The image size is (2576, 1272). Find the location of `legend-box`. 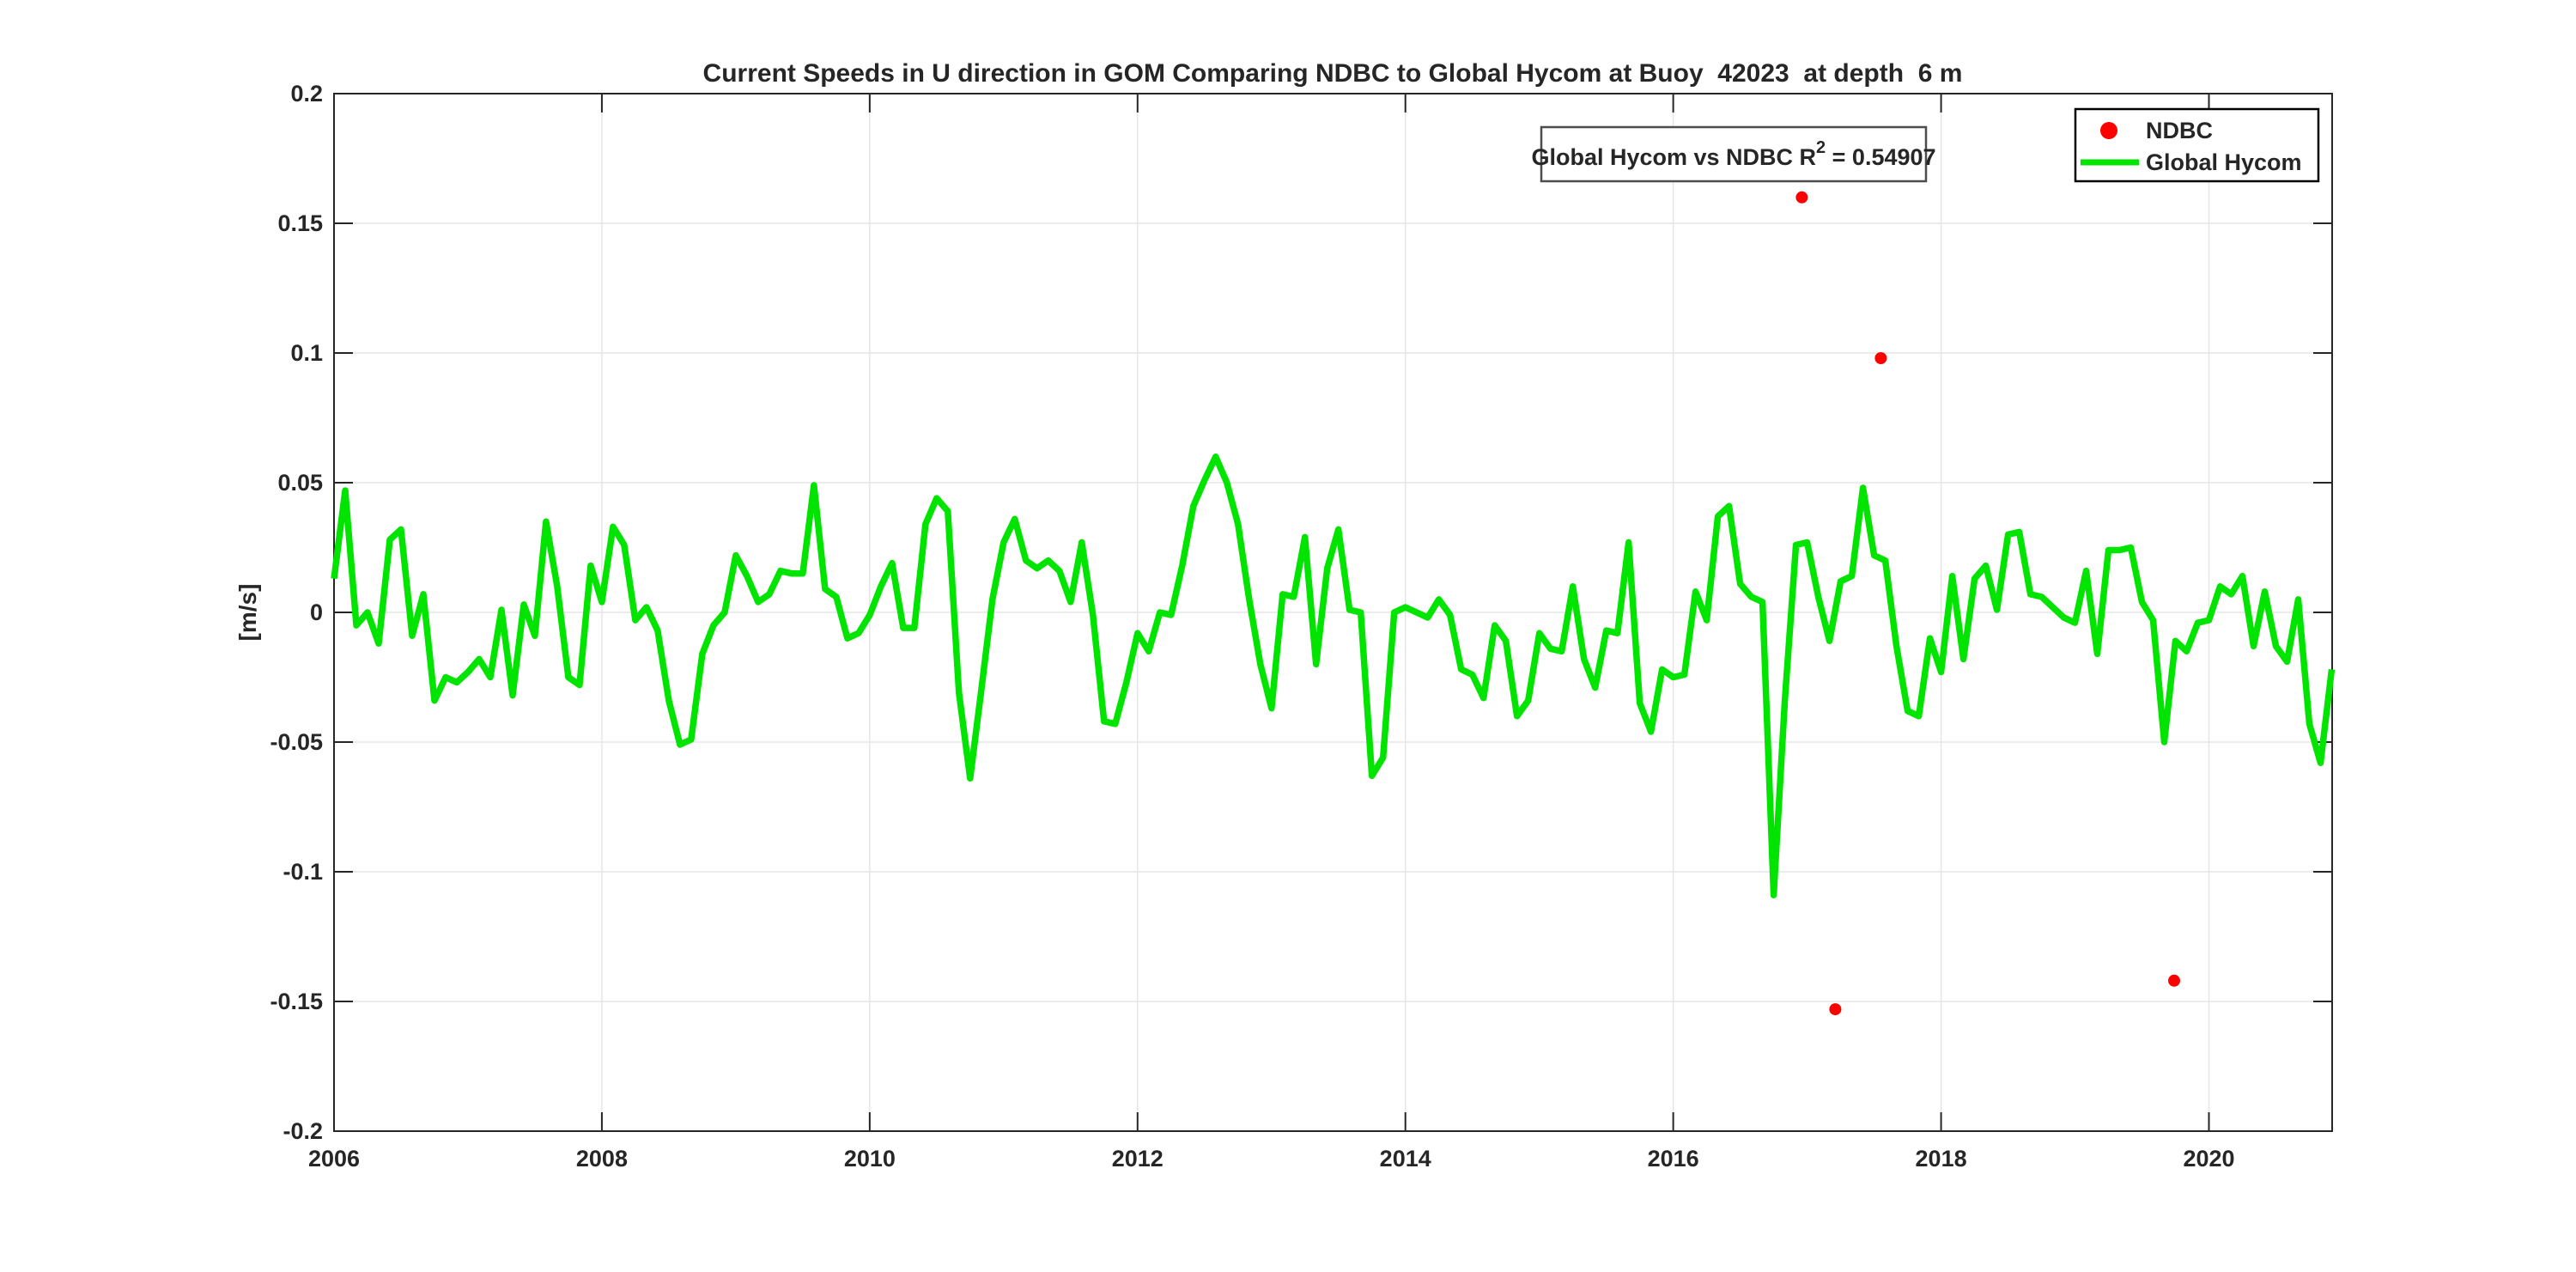

legend-box is located at coordinates (2197, 145).